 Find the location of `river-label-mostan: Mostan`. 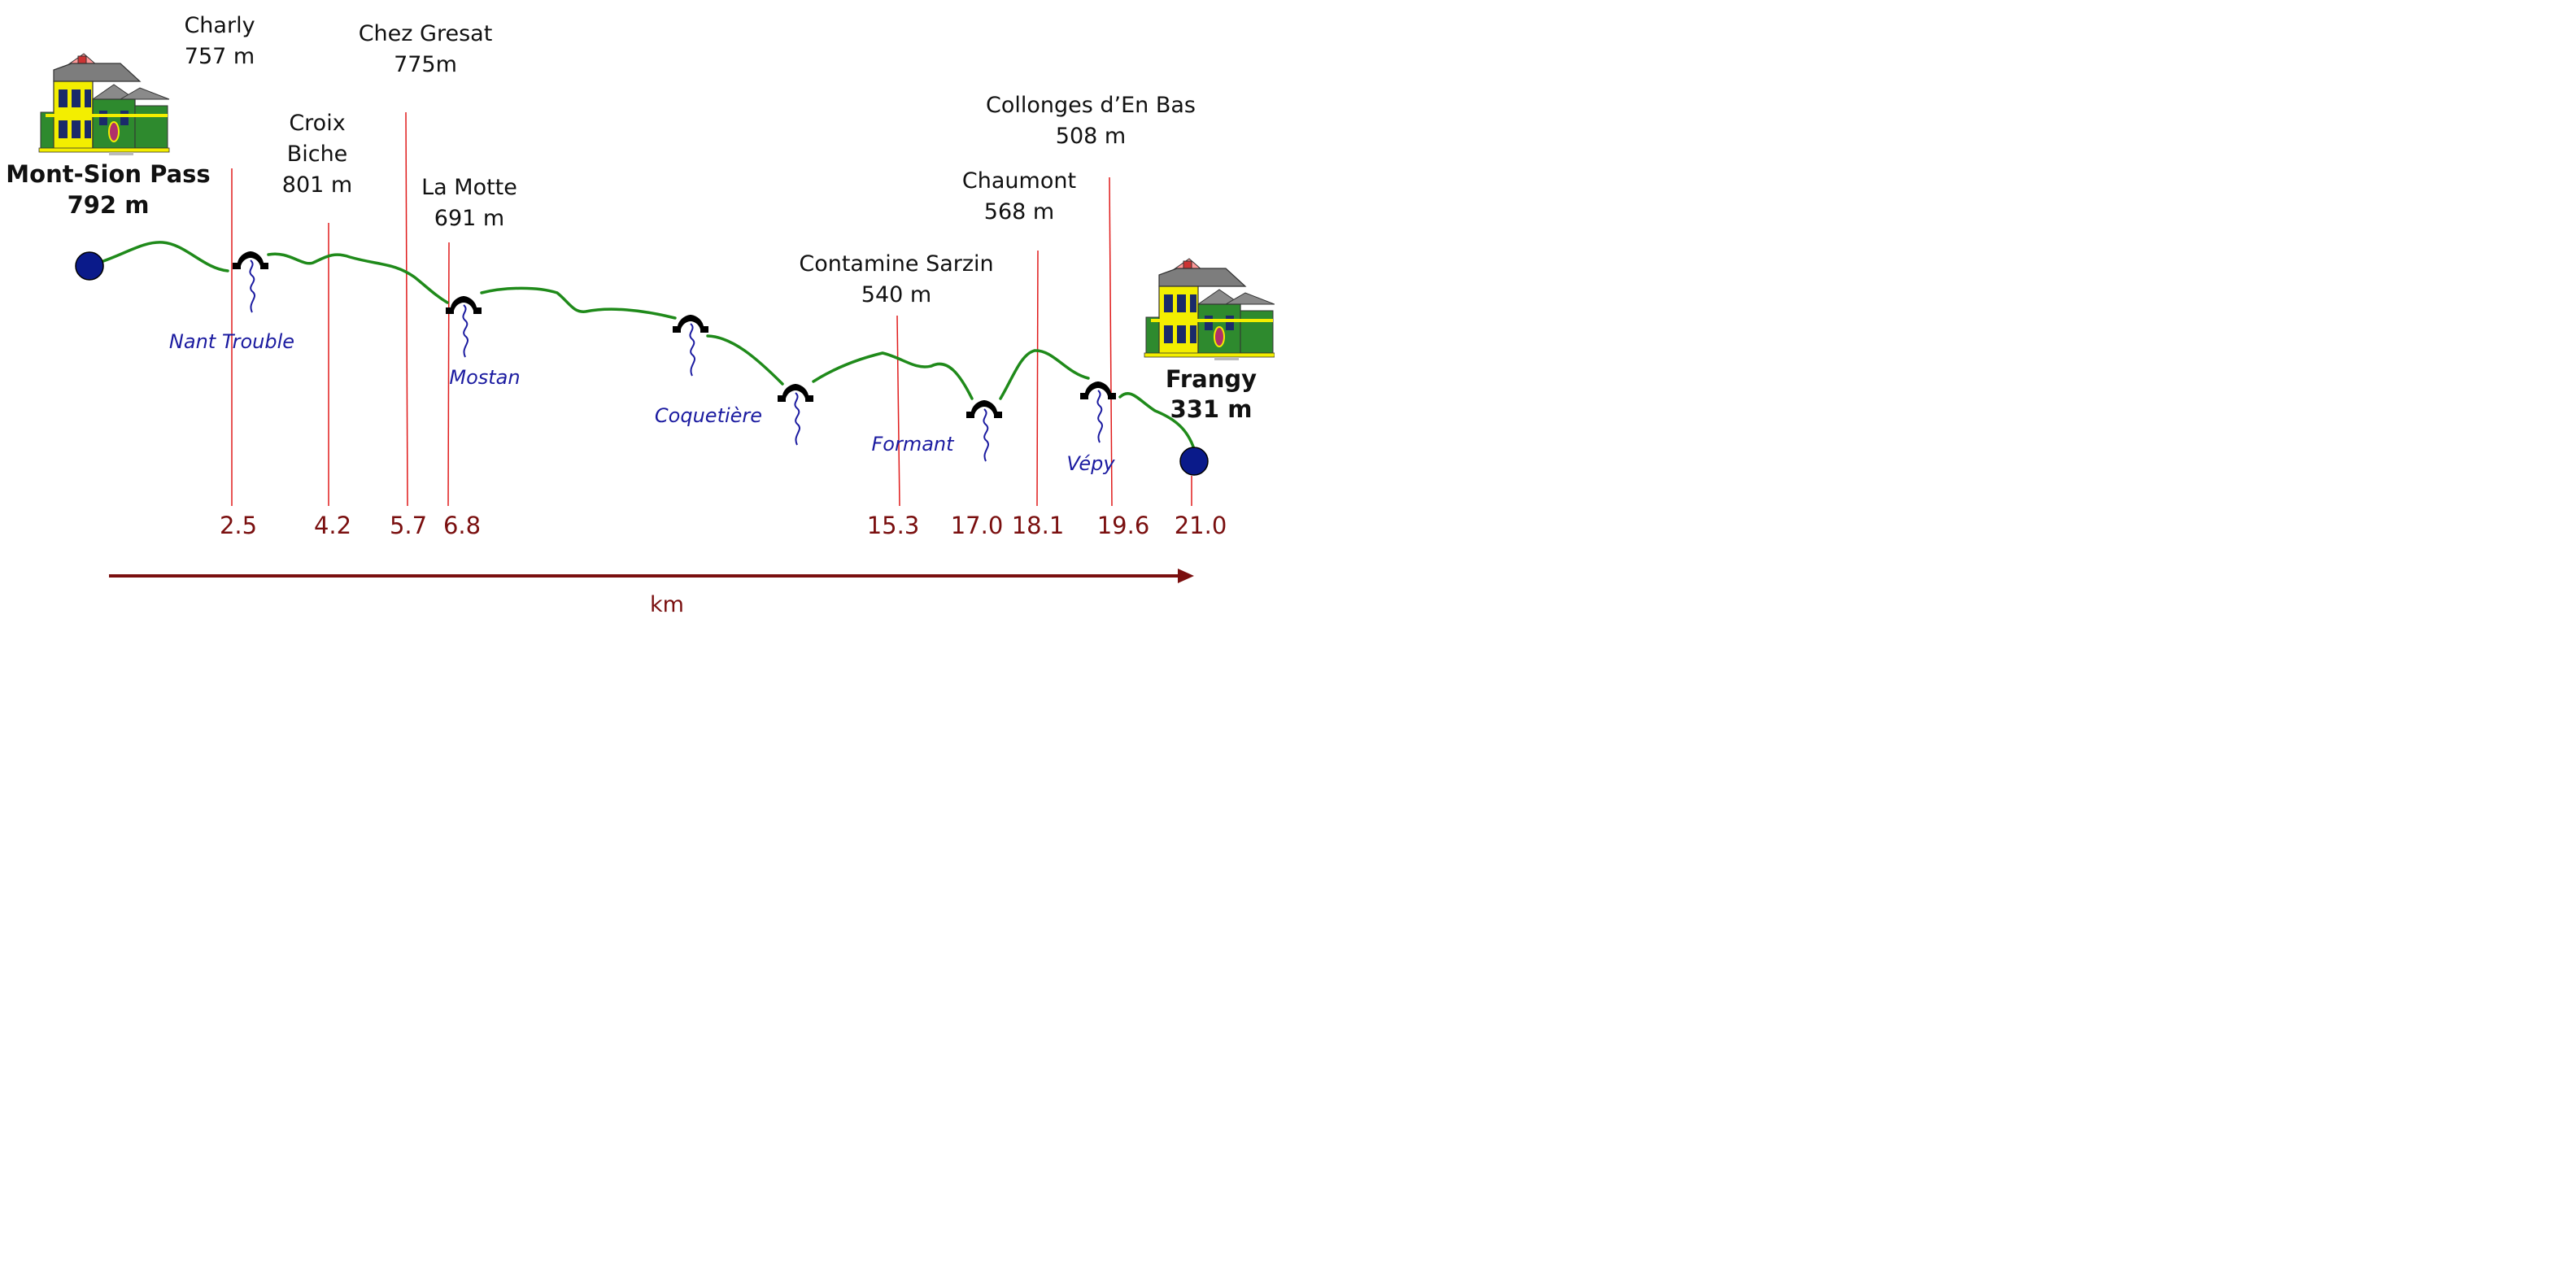

river-label-mostan: Mostan is located at coordinates (484, 377).